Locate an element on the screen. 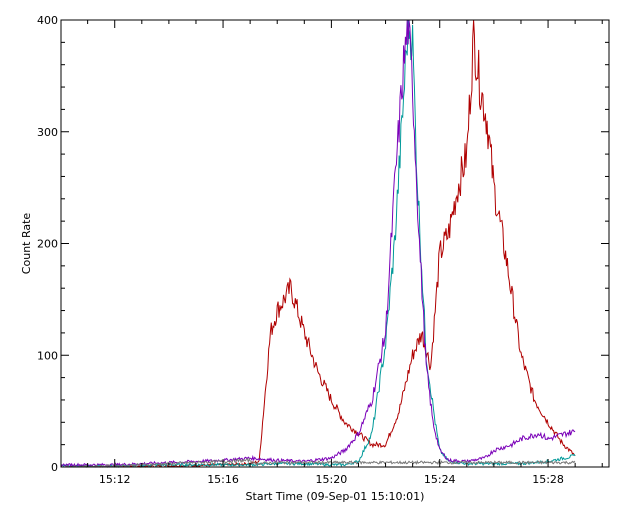 Image resolution: width=640 pixels, height=512 pixels. y-tick-label: 200 is located at coordinates (47, 244).